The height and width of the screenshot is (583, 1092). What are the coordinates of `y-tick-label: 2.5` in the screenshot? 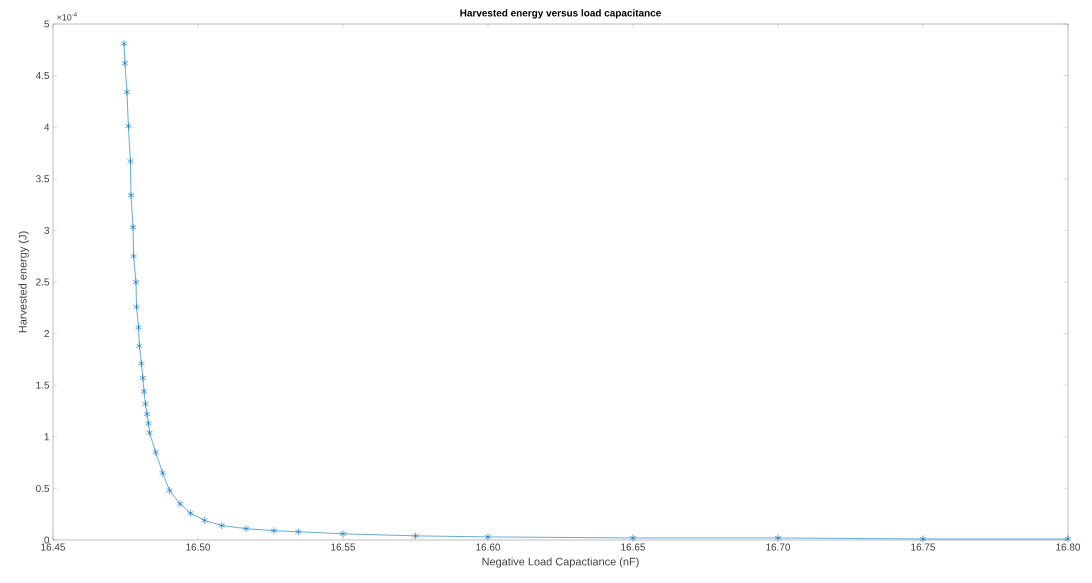 It's located at (43, 282).